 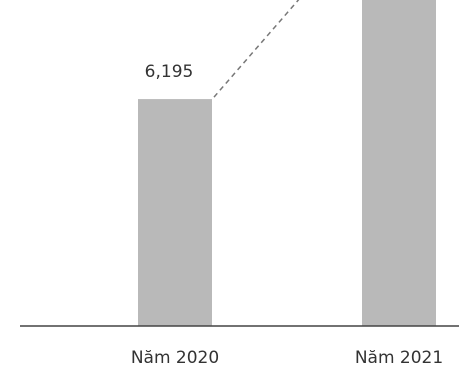 I want to click on x-tick-label: Năm 2020, so click(x=175, y=358).